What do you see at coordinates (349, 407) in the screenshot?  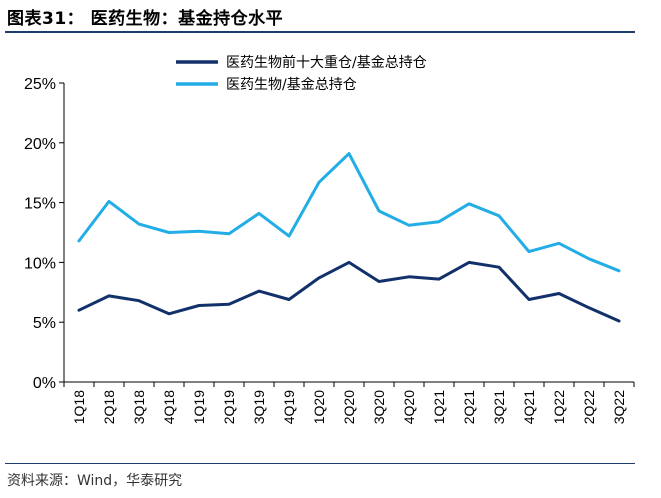 I see `x-tick-label: 2Q20` at bounding box center [349, 407].